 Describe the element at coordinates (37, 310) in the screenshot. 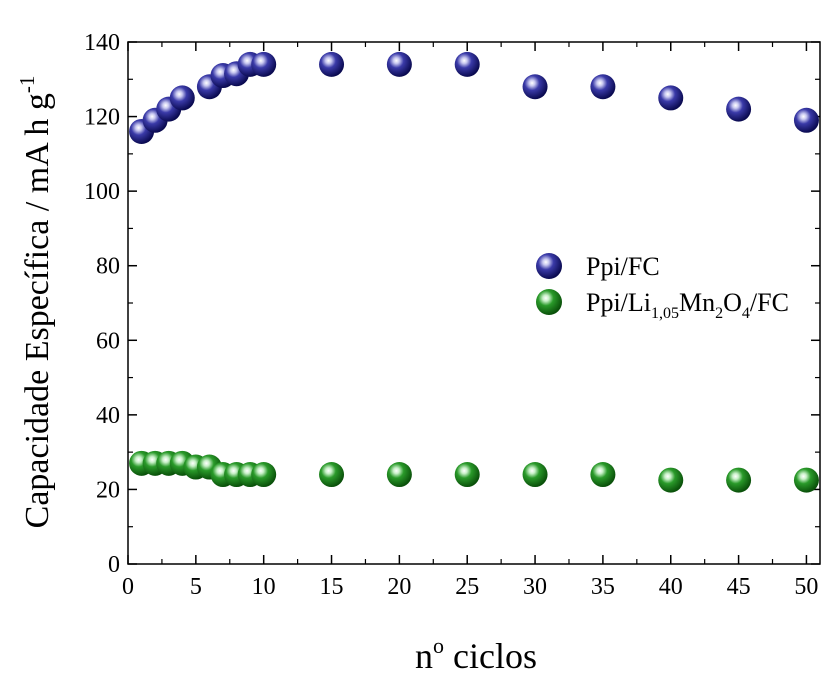

I see `y-axis-title-main: Capacidade Específica / mA h g` at that location.